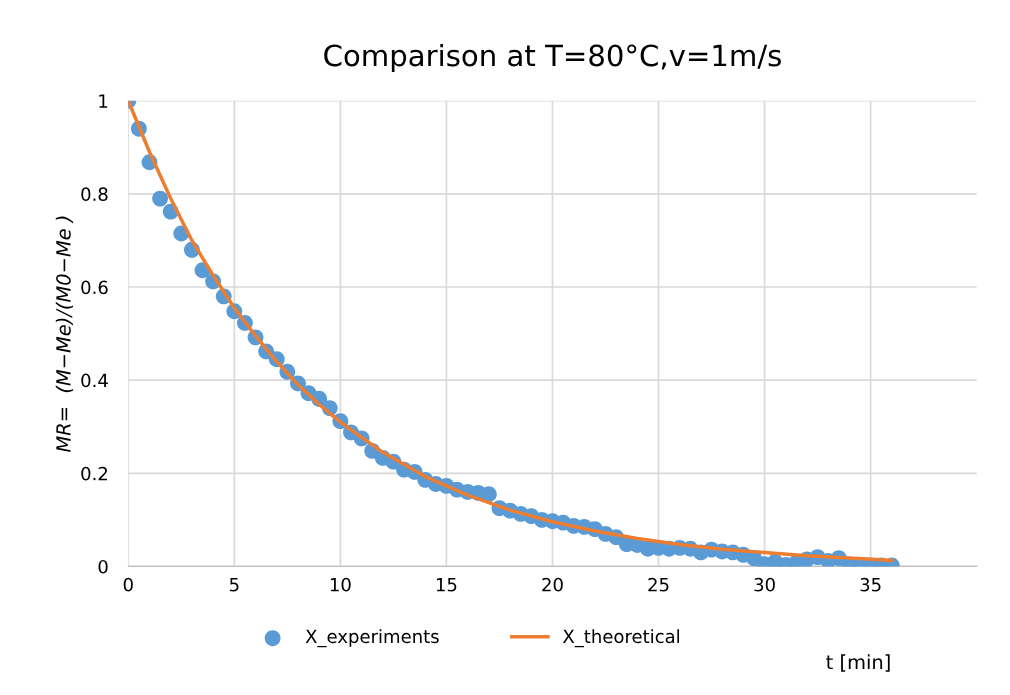 This screenshot has height=695, width=1010. I want to click on chart-title: Comparison at T=80°C,v=1m/s, so click(552, 58).